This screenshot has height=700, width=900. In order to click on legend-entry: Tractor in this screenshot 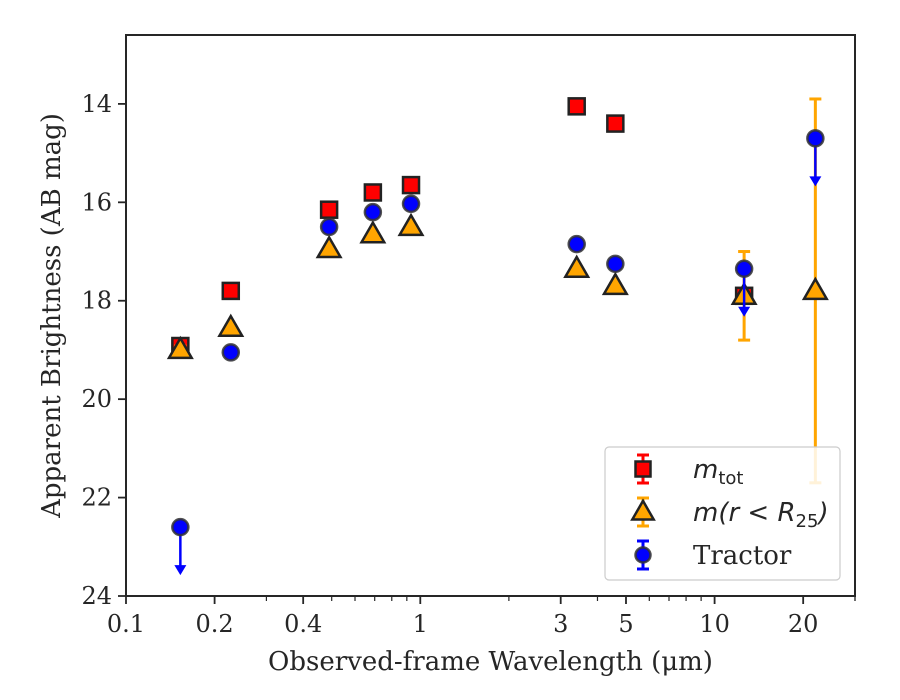, I will do `click(713, 555)`.